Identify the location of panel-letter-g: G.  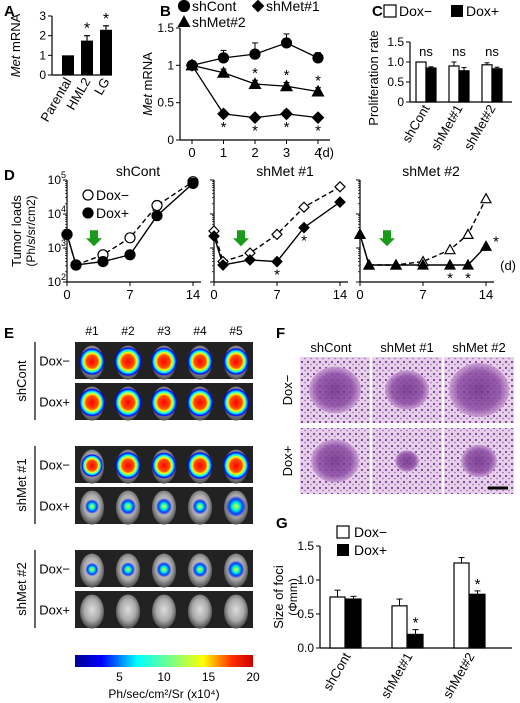
(282, 523).